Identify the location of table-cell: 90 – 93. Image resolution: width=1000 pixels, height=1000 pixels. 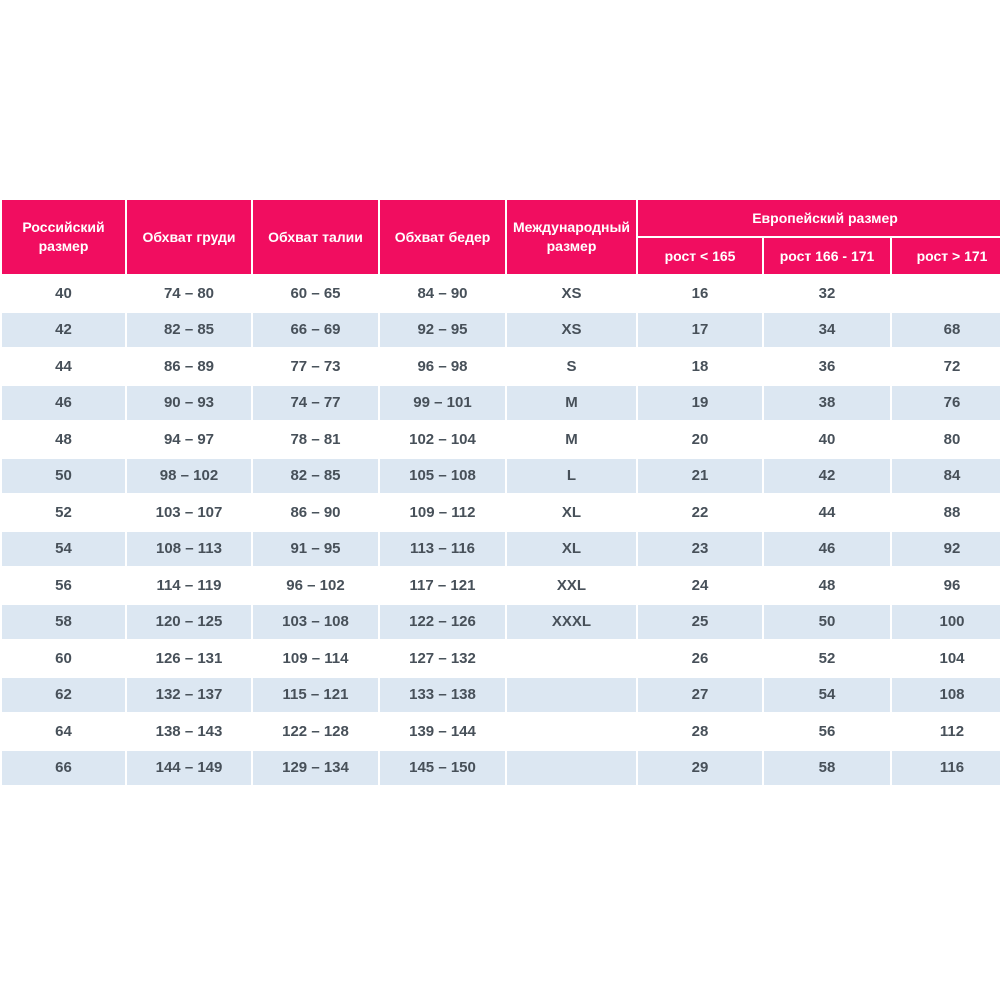
(189, 402).